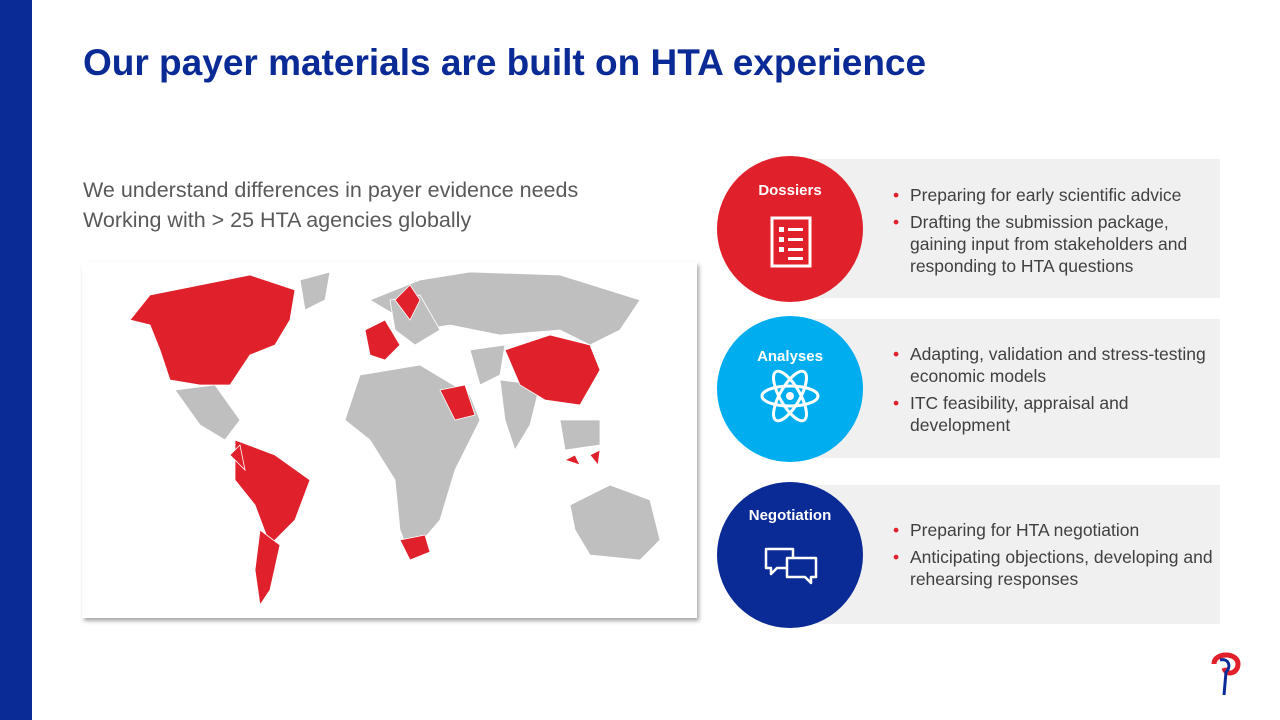 The height and width of the screenshot is (720, 1280). What do you see at coordinates (790, 190) in the screenshot?
I see `card-label: Dossiers` at bounding box center [790, 190].